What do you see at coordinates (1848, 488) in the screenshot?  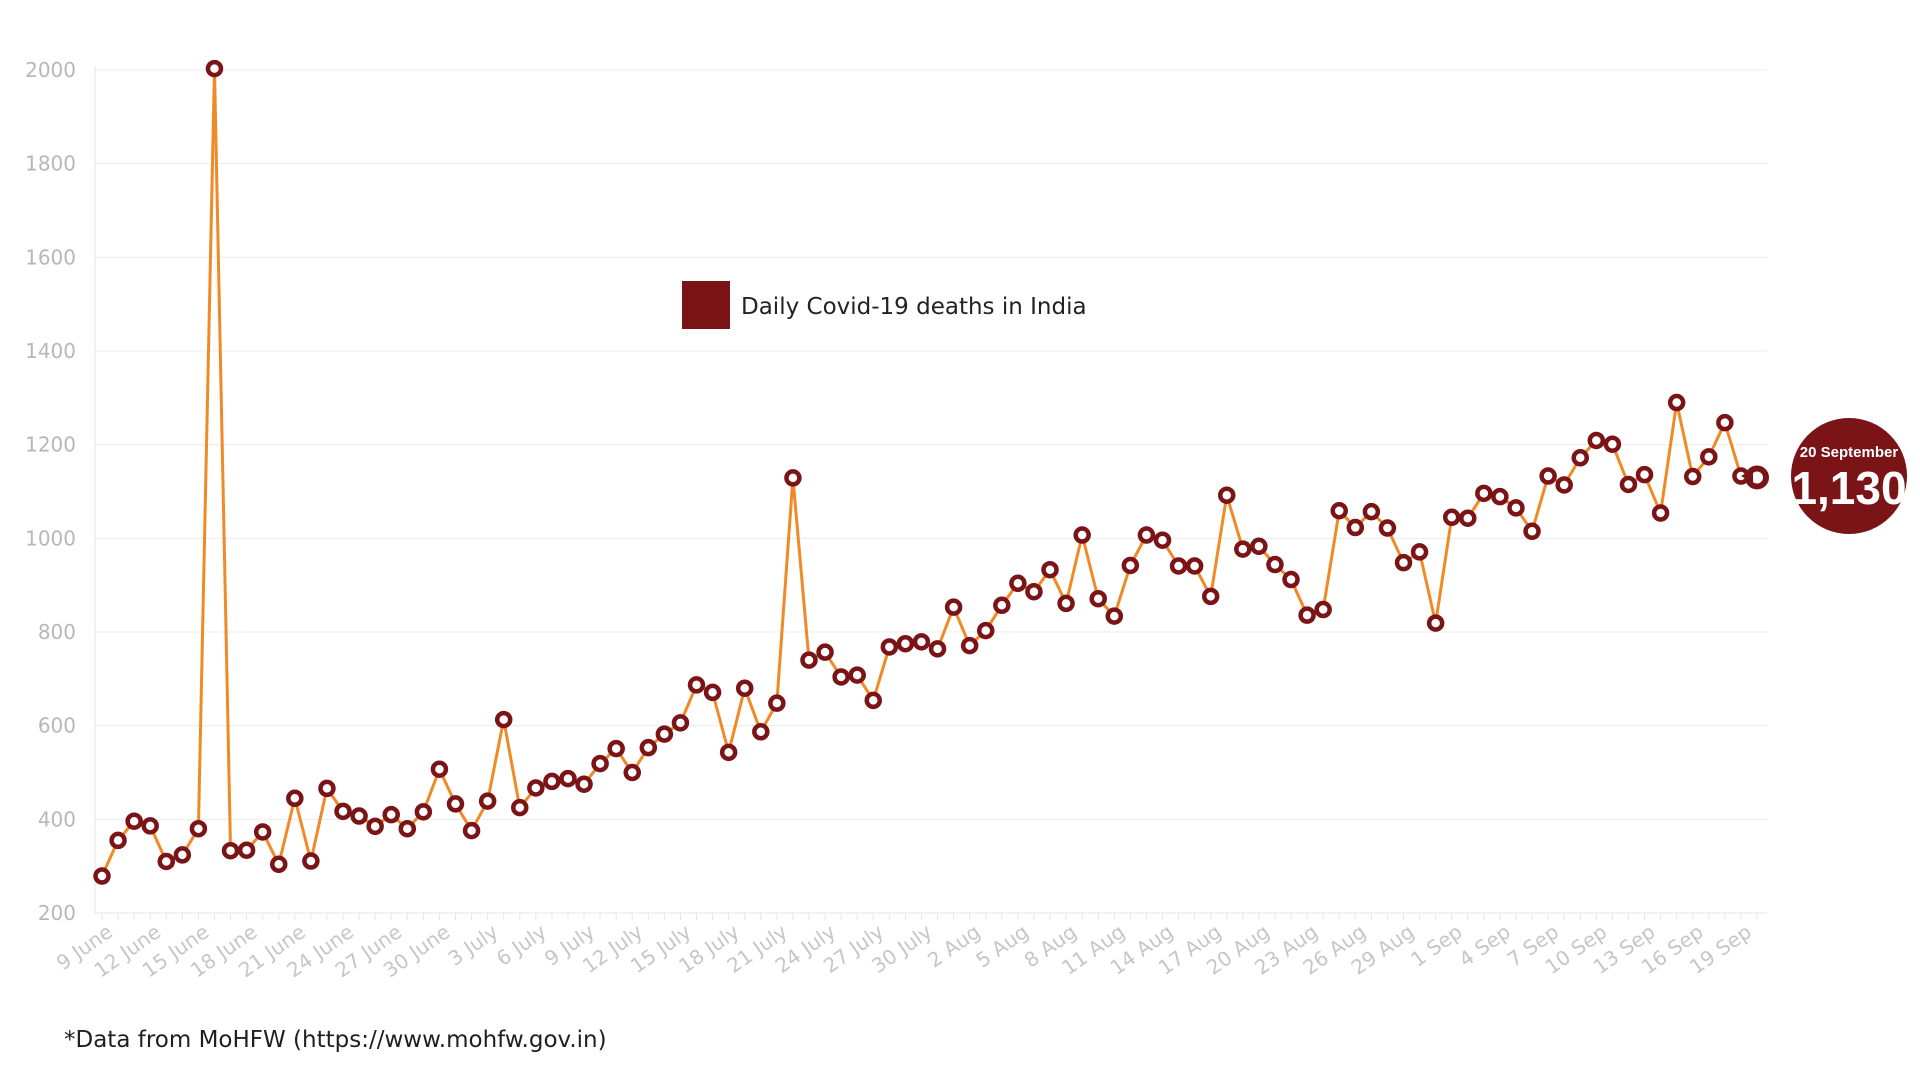 I see `callout-value: 1,130` at bounding box center [1848, 488].